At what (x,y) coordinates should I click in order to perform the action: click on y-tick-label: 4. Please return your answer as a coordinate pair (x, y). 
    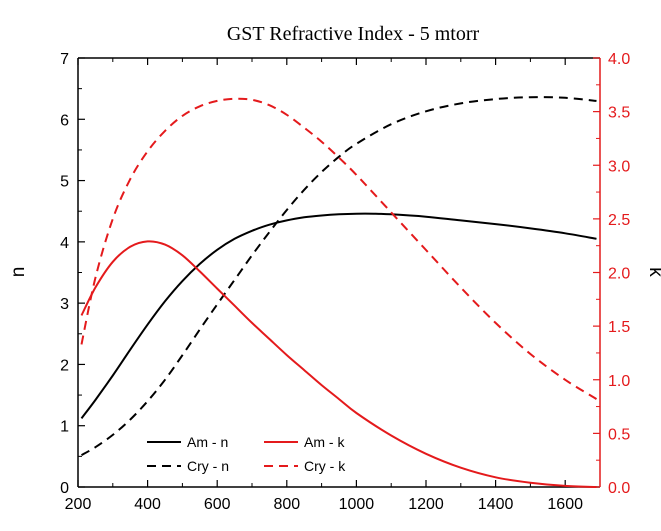
    Looking at the image, I should click on (64, 243).